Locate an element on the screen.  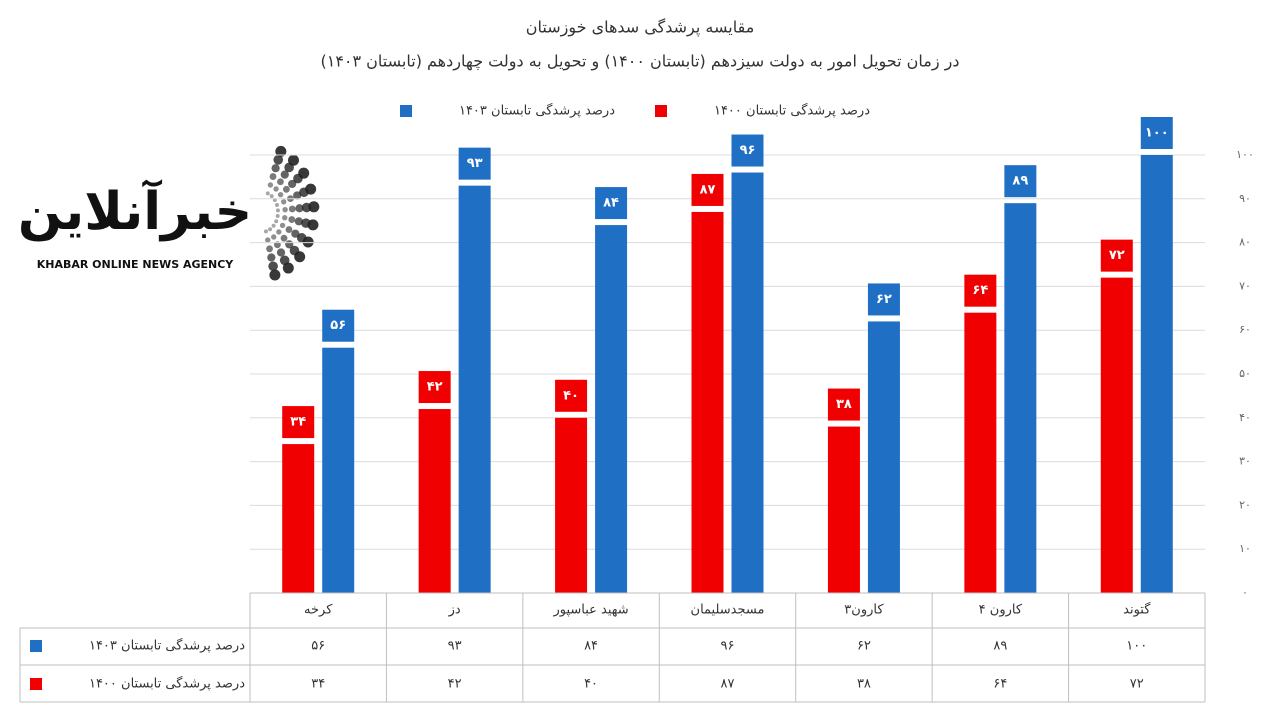
table-cell: ۹۳ is located at coordinates (455, 646).